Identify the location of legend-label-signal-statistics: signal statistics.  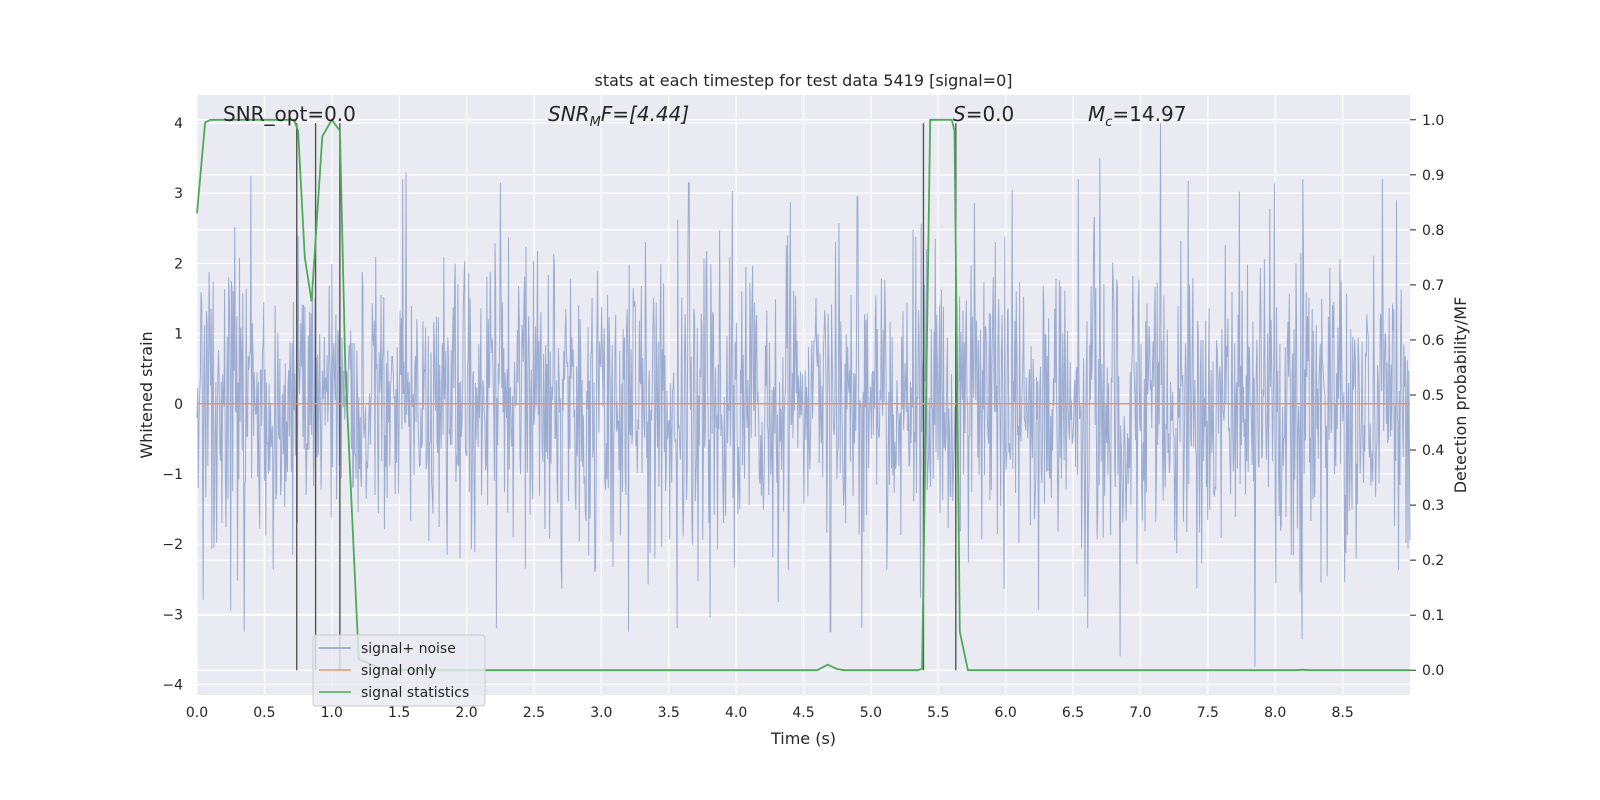
(415, 693).